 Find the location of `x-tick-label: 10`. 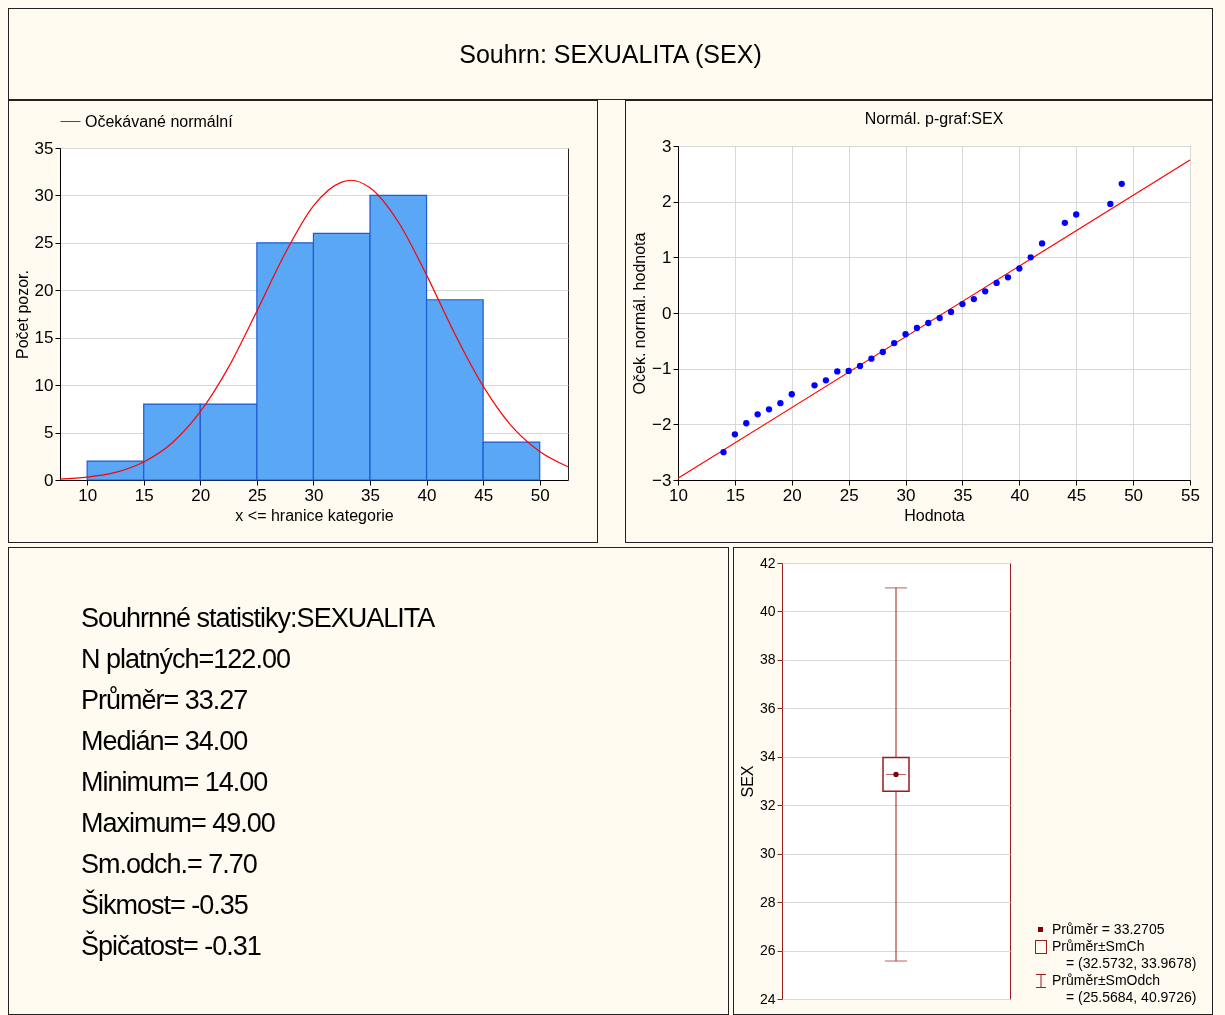

x-tick-label: 10 is located at coordinates (88, 495).